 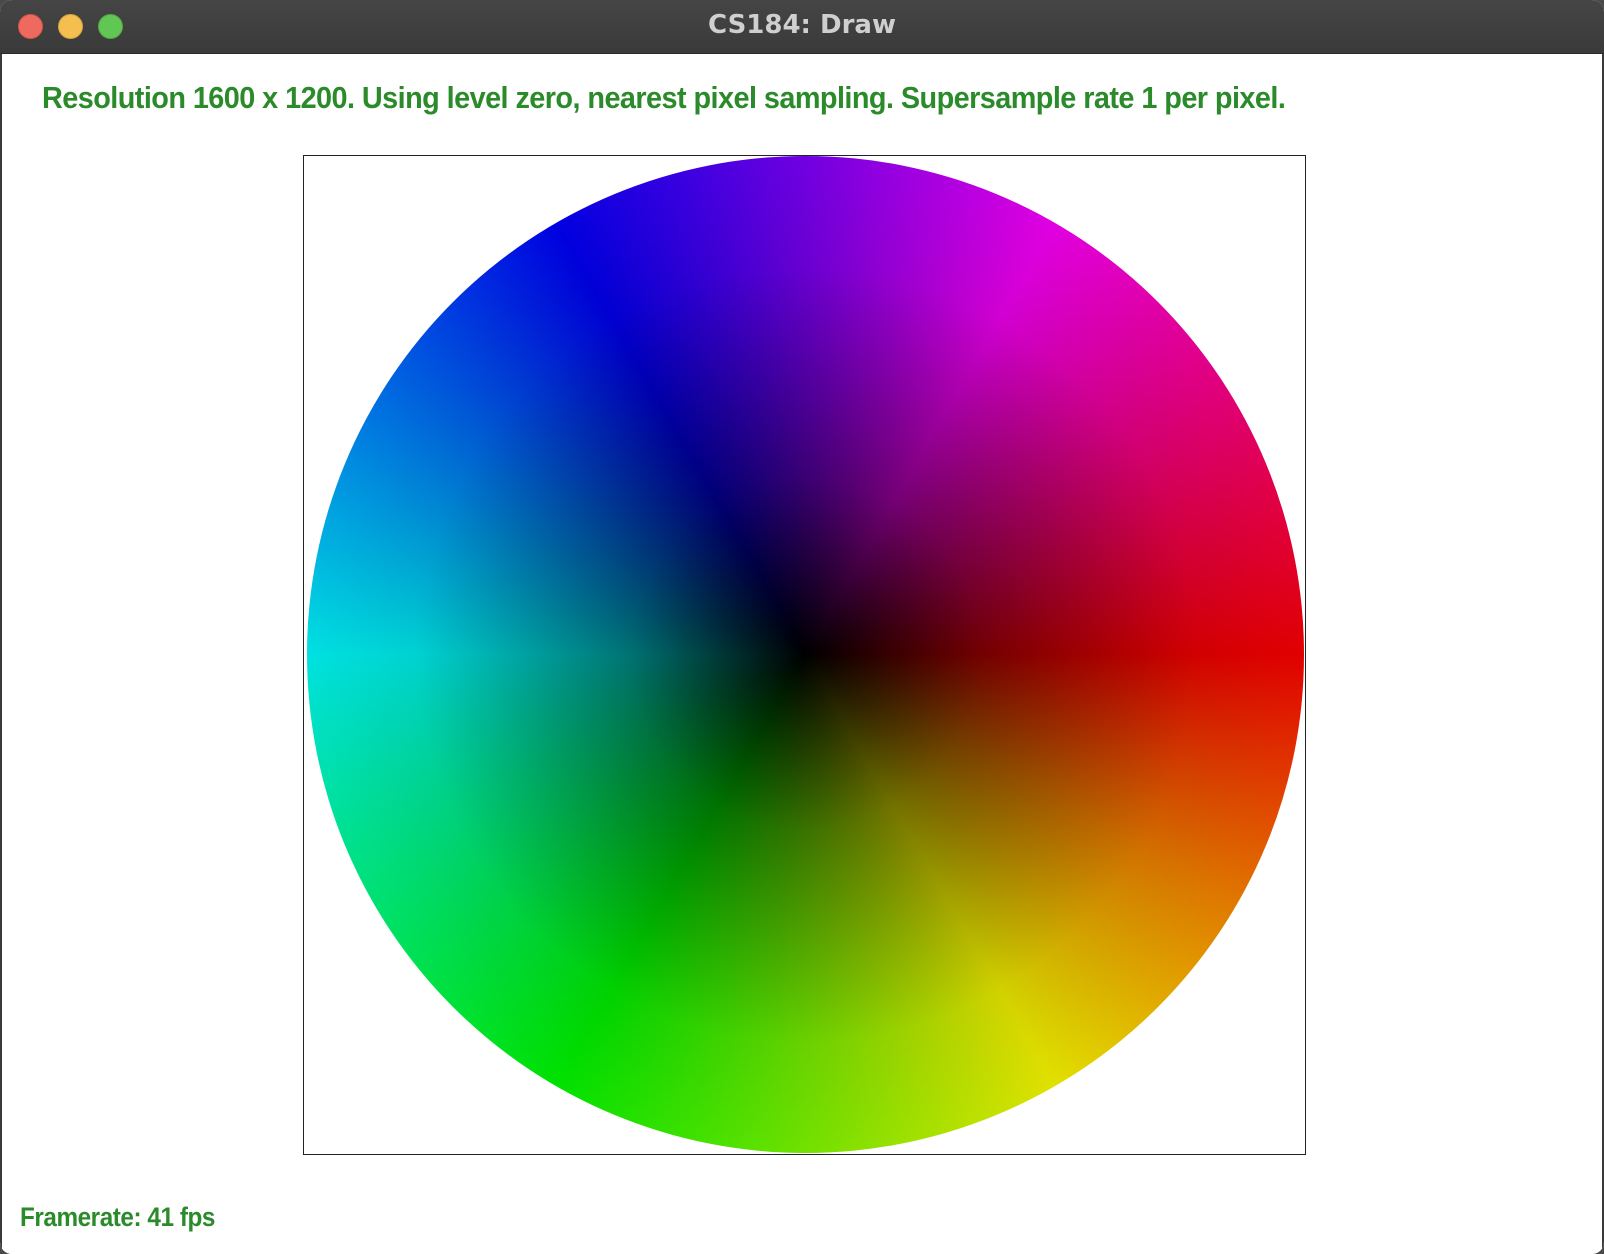 I want to click on window-title: CS184: Draw, so click(x=802, y=25).